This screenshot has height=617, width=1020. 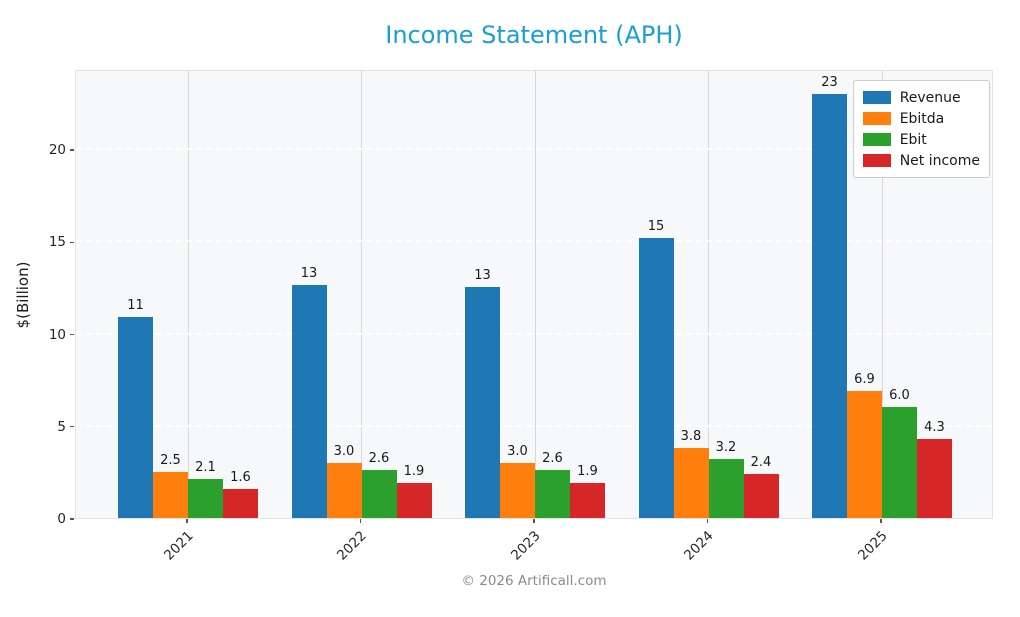 What do you see at coordinates (864, 379) in the screenshot?
I see `bar-value-label: 6.9` at bounding box center [864, 379].